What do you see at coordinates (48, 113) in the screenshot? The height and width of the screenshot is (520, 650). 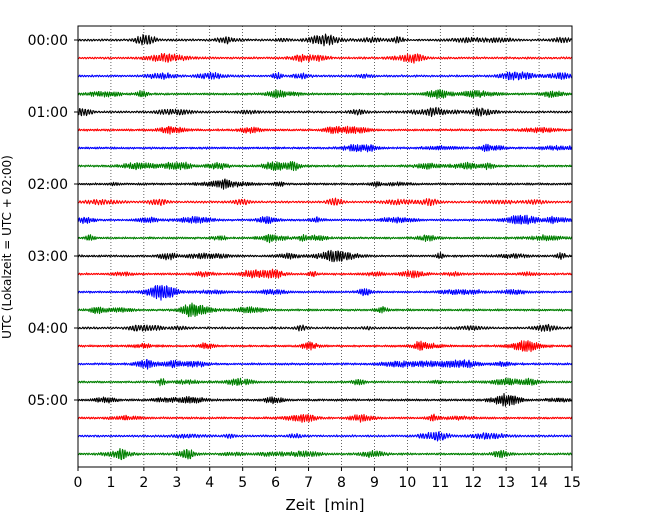 I see `y-tick-label: 01:00` at bounding box center [48, 113].